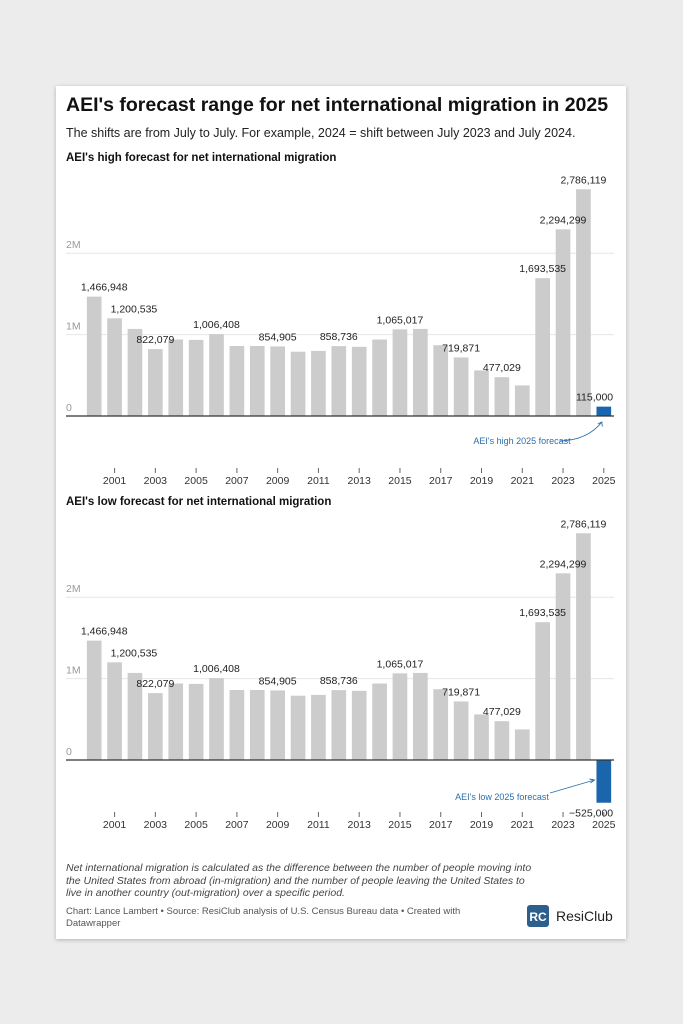 This screenshot has width=683, height=1024. I want to click on x-tick-label: 2013, so click(360, 825).